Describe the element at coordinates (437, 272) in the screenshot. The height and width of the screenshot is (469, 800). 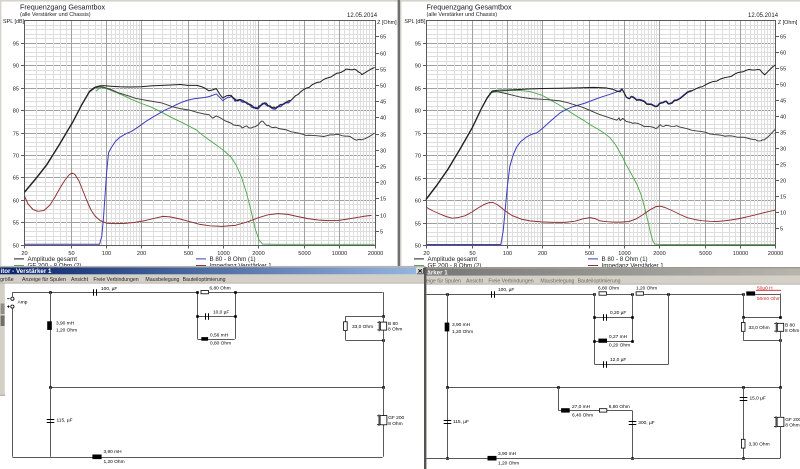
I see `svg-text: ärker 1` at that location.